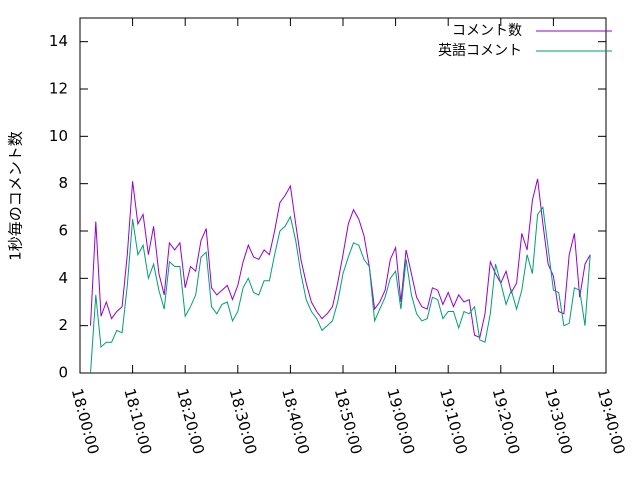  Describe the element at coordinates (58, 41) in the screenshot. I see `y-tick-label: 14` at that location.